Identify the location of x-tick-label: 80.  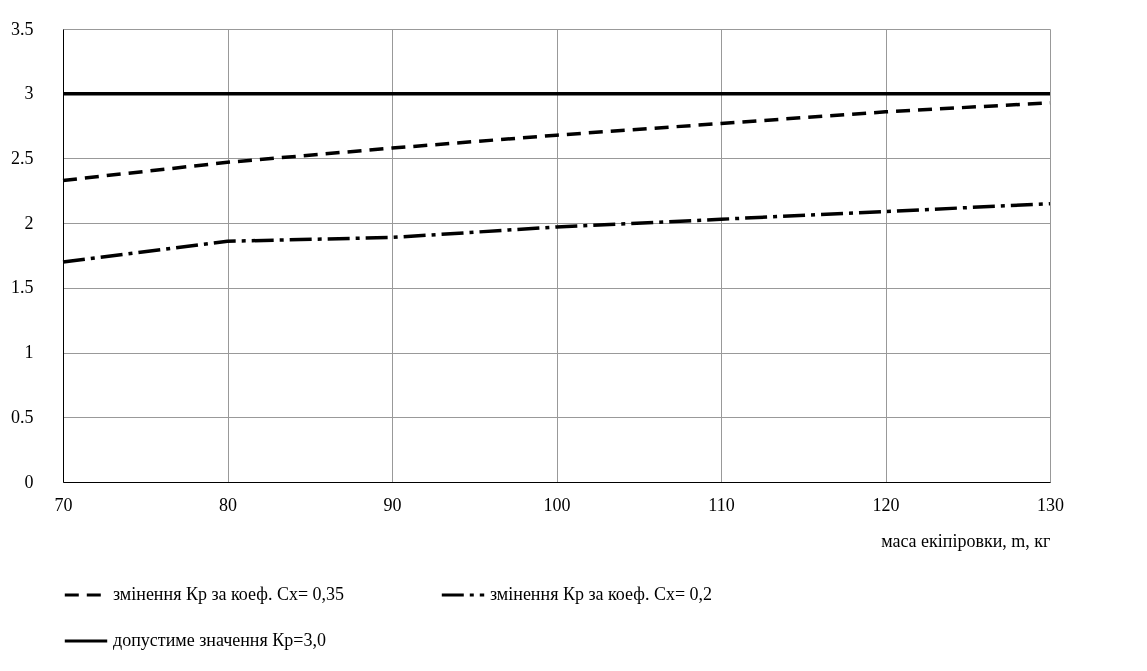
(228, 504).